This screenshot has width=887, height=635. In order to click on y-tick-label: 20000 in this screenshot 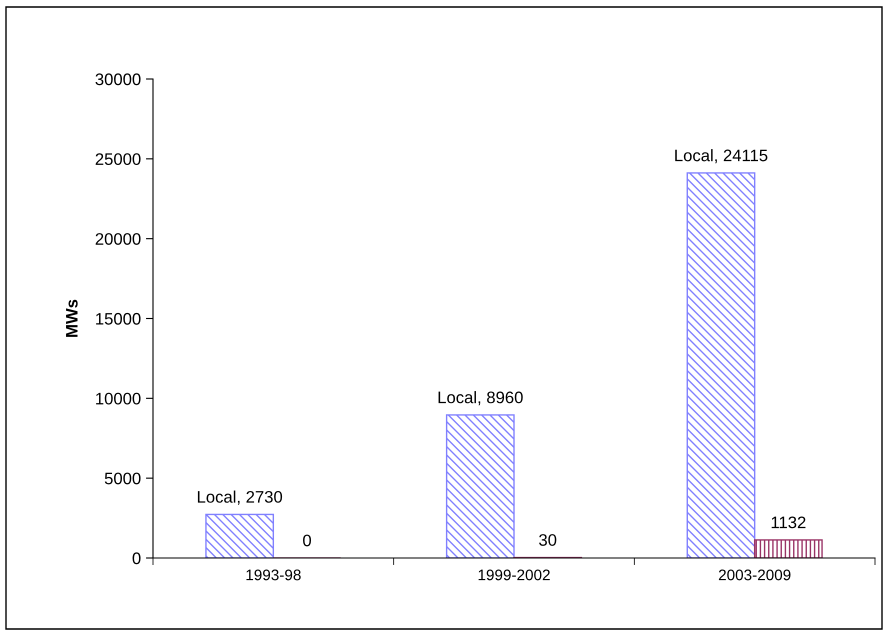, I will do `click(118, 239)`.